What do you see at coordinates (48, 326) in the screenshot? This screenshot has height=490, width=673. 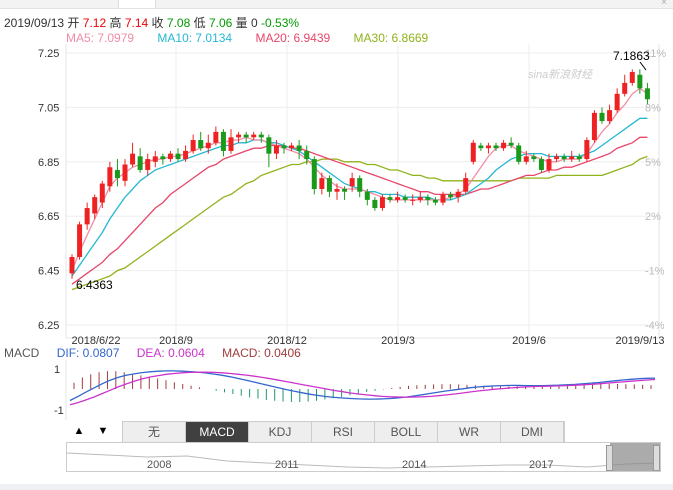 I see `y-tick-5: 6.25` at bounding box center [48, 326].